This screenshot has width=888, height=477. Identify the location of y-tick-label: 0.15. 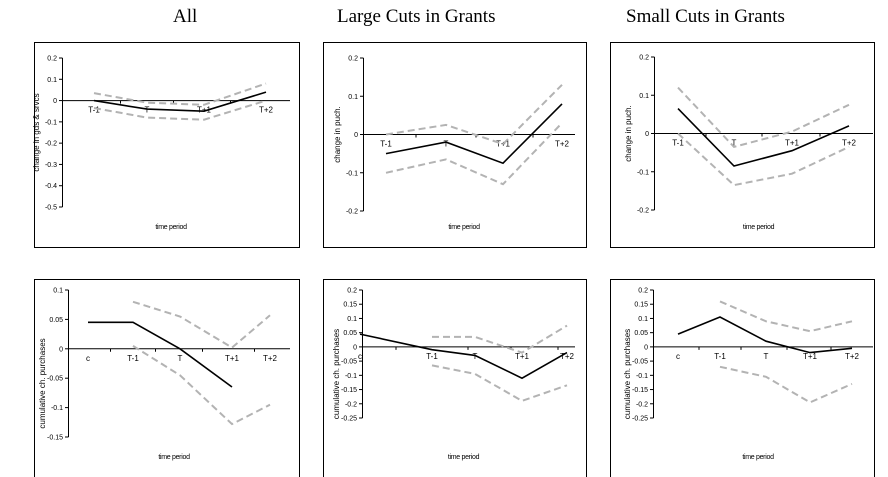
(350, 305).